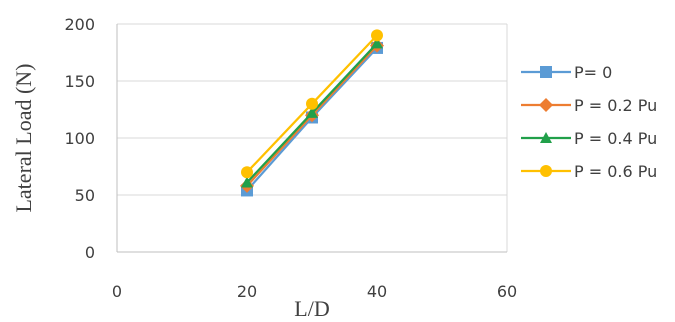 This screenshot has height=322, width=675. I want to click on y-tick-label: 0, so click(90, 252).